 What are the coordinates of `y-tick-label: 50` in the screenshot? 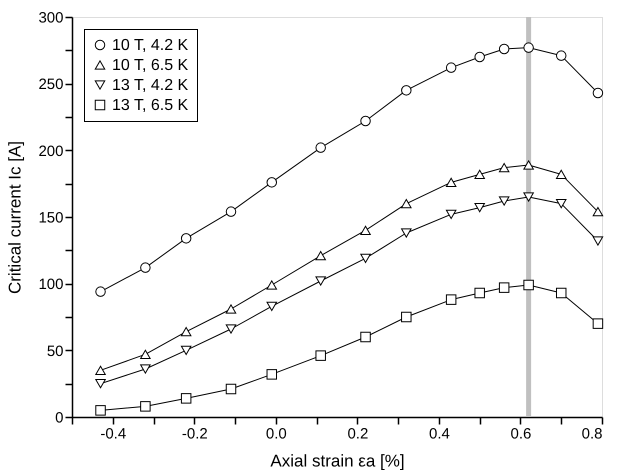 It's located at (55, 351).